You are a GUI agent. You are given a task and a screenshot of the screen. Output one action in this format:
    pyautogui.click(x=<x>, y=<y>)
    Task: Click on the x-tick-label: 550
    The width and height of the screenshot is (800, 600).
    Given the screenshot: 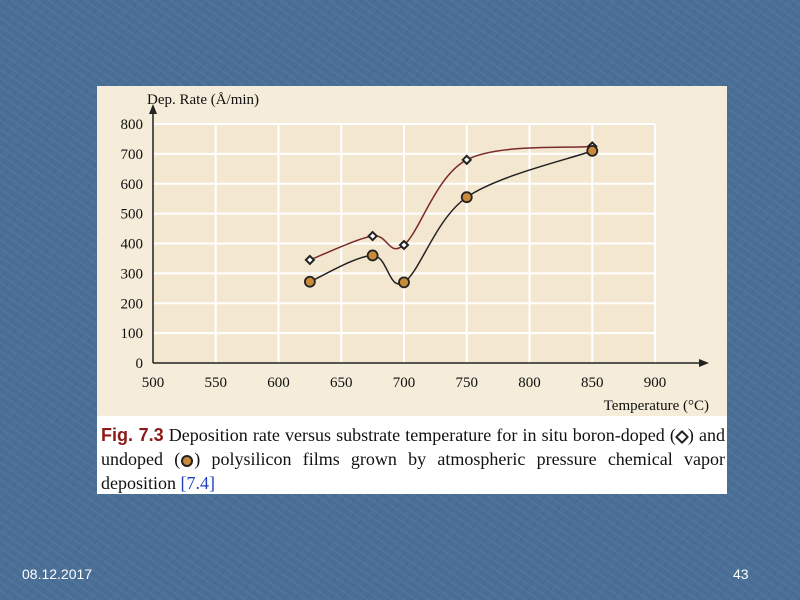 What is the action you would take?
    pyautogui.click(x=216, y=383)
    